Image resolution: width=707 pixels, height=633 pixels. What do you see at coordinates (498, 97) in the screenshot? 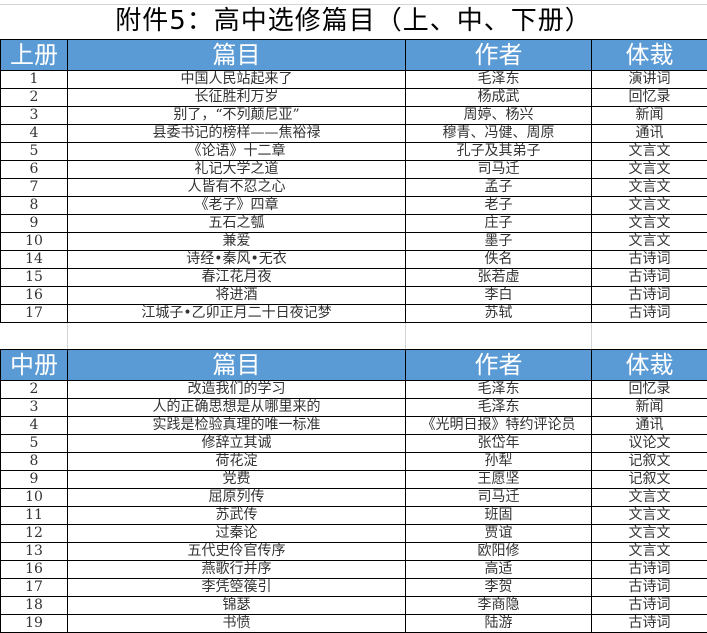
I see `cell-author: 杨成武` at bounding box center [498, 97].